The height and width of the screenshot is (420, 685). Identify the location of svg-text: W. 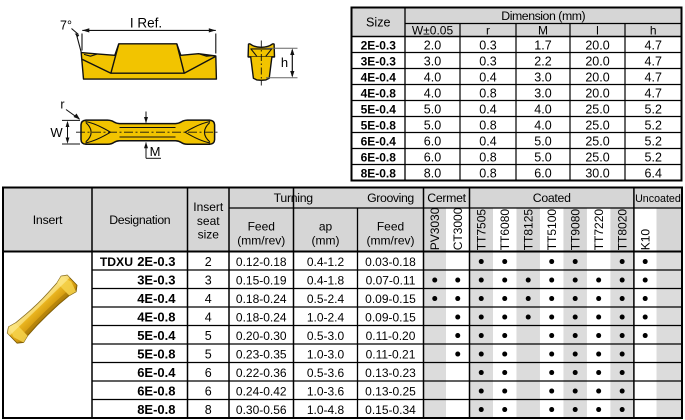
(56, 132).